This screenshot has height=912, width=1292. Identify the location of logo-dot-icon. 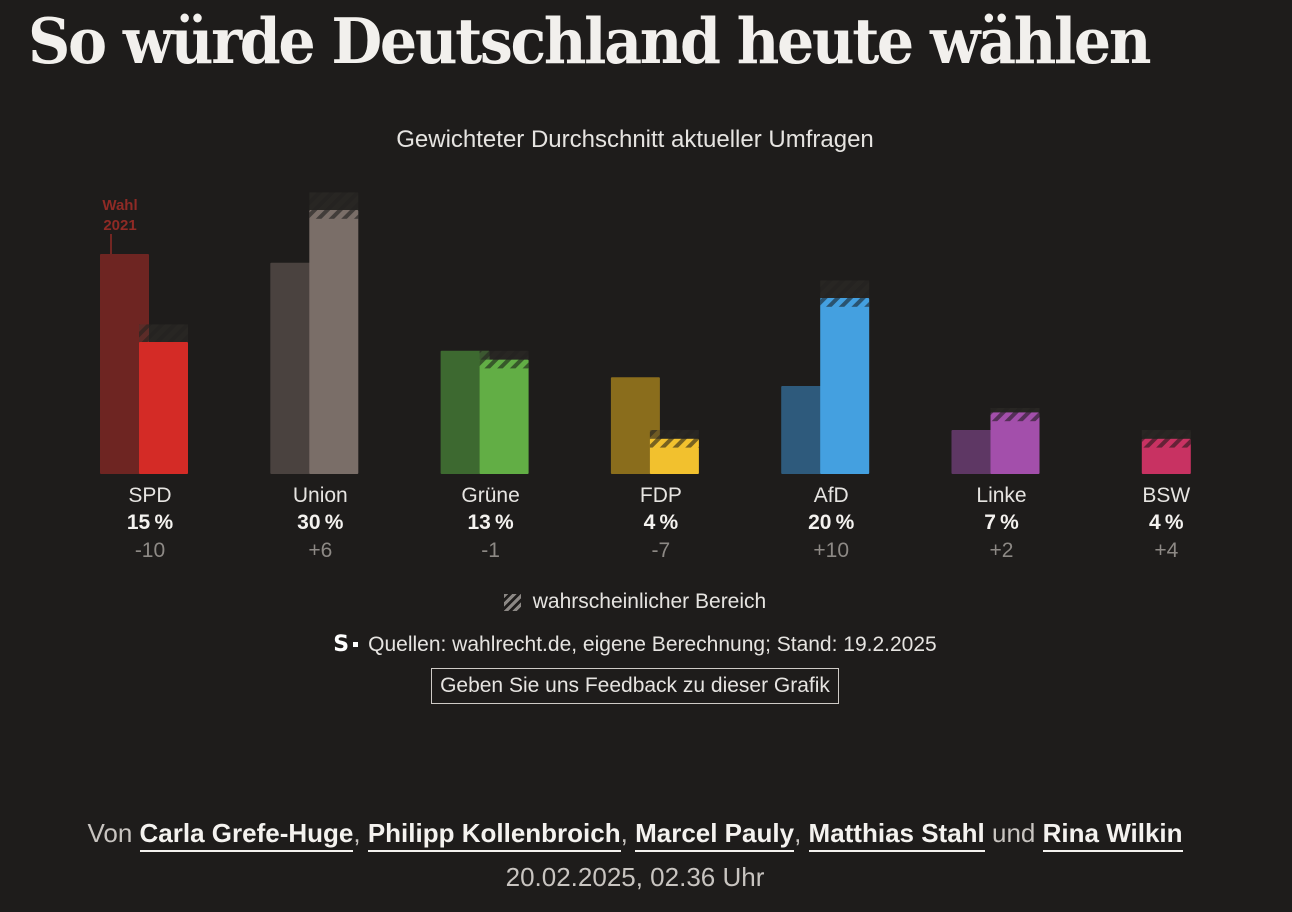
(356, 644).